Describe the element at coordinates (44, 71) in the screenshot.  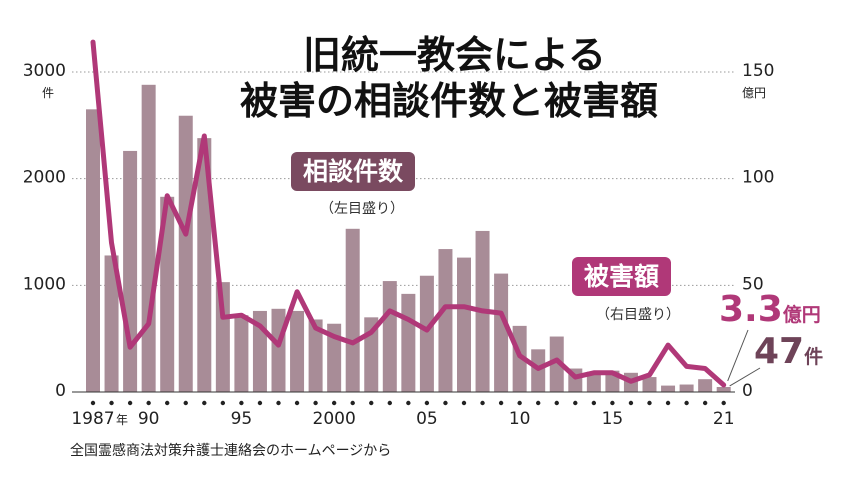
I see `left-axis-tick-label: 3000` at that location.